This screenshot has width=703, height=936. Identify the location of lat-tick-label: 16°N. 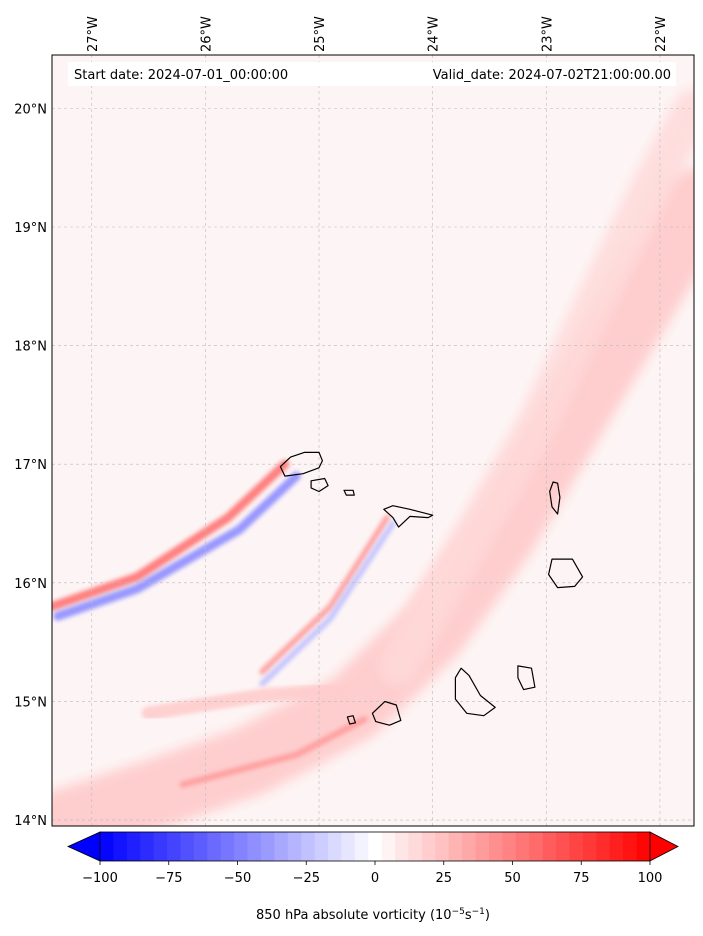
(30, 584).